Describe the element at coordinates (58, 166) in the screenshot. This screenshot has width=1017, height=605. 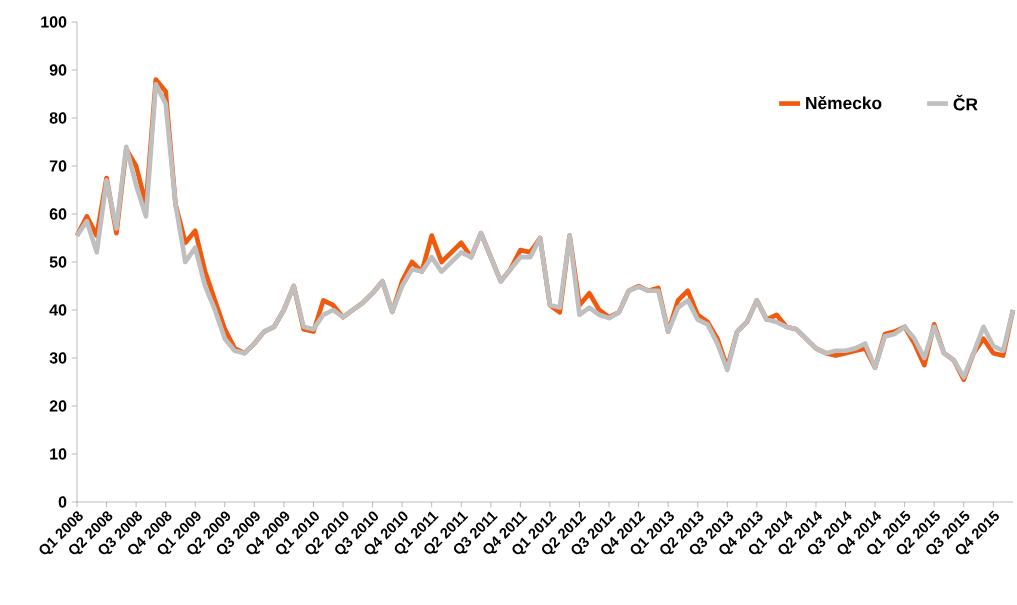
I see `y-tick-label: 70` at that location.